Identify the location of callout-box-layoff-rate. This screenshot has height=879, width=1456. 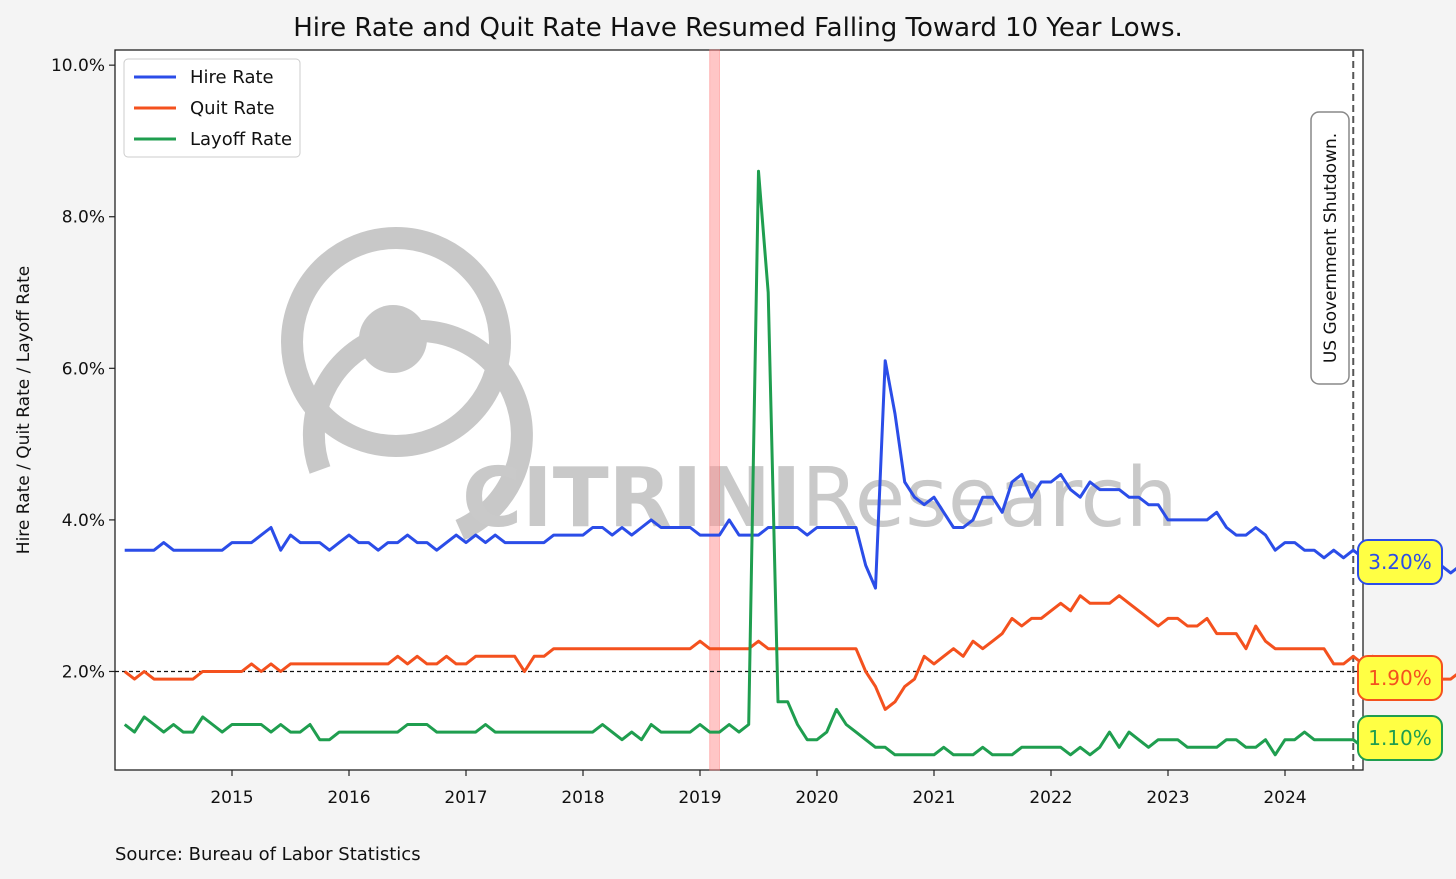
(1400, 738).